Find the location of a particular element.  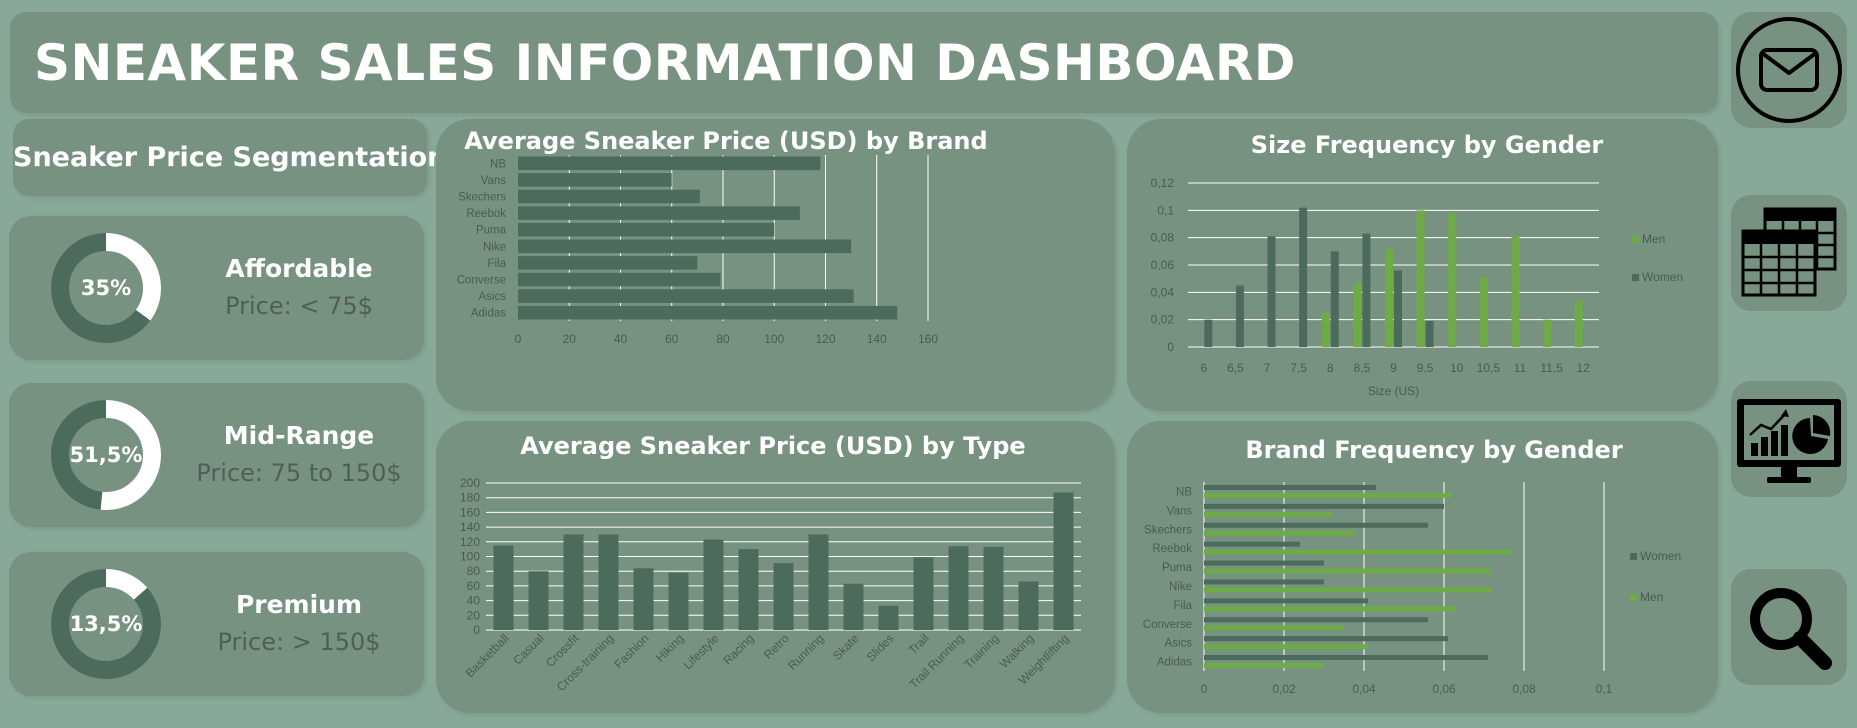

category-label: Skechers is located at coordinates (482, 198).